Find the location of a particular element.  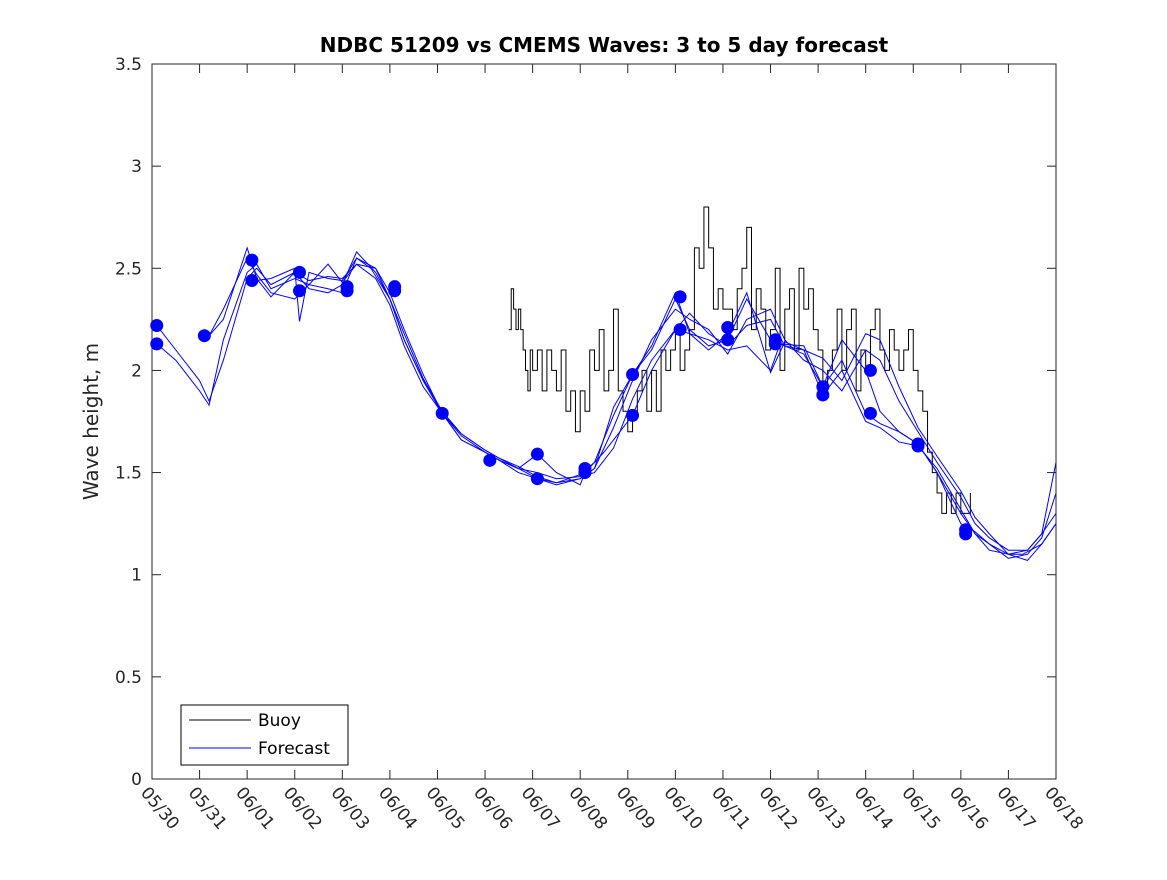

legend-box is located at coordinates (264, 735).